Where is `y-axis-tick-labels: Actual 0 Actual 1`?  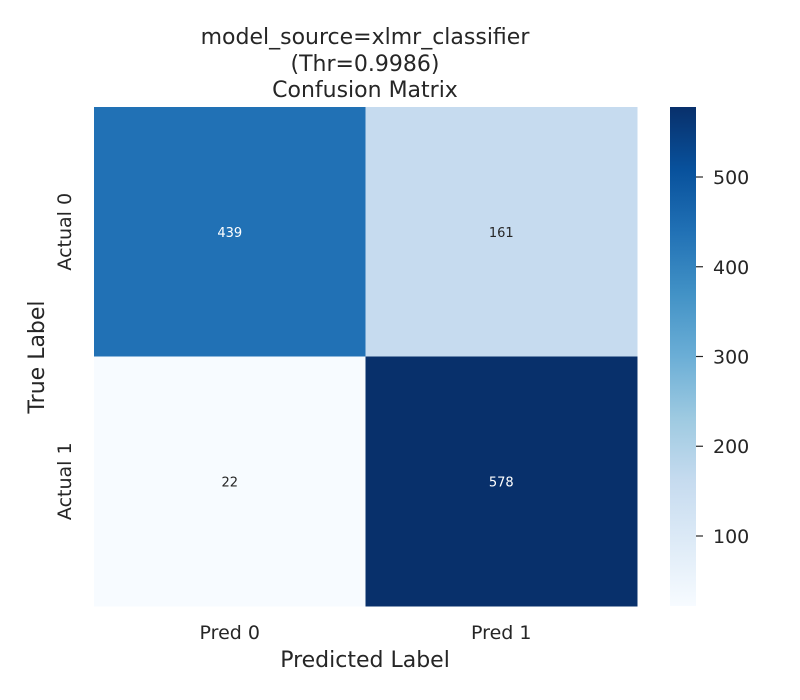 y-axis-tick-labels: Actual 0 Actual 1 is located at coordinates (65, 356).